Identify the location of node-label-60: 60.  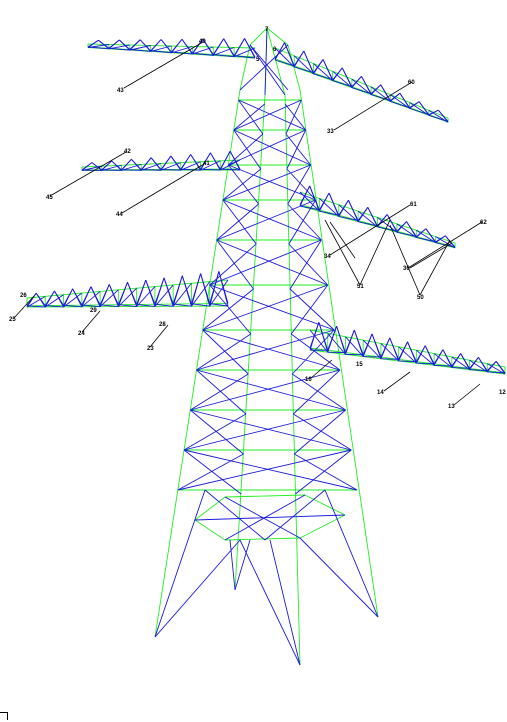
(411, 83).